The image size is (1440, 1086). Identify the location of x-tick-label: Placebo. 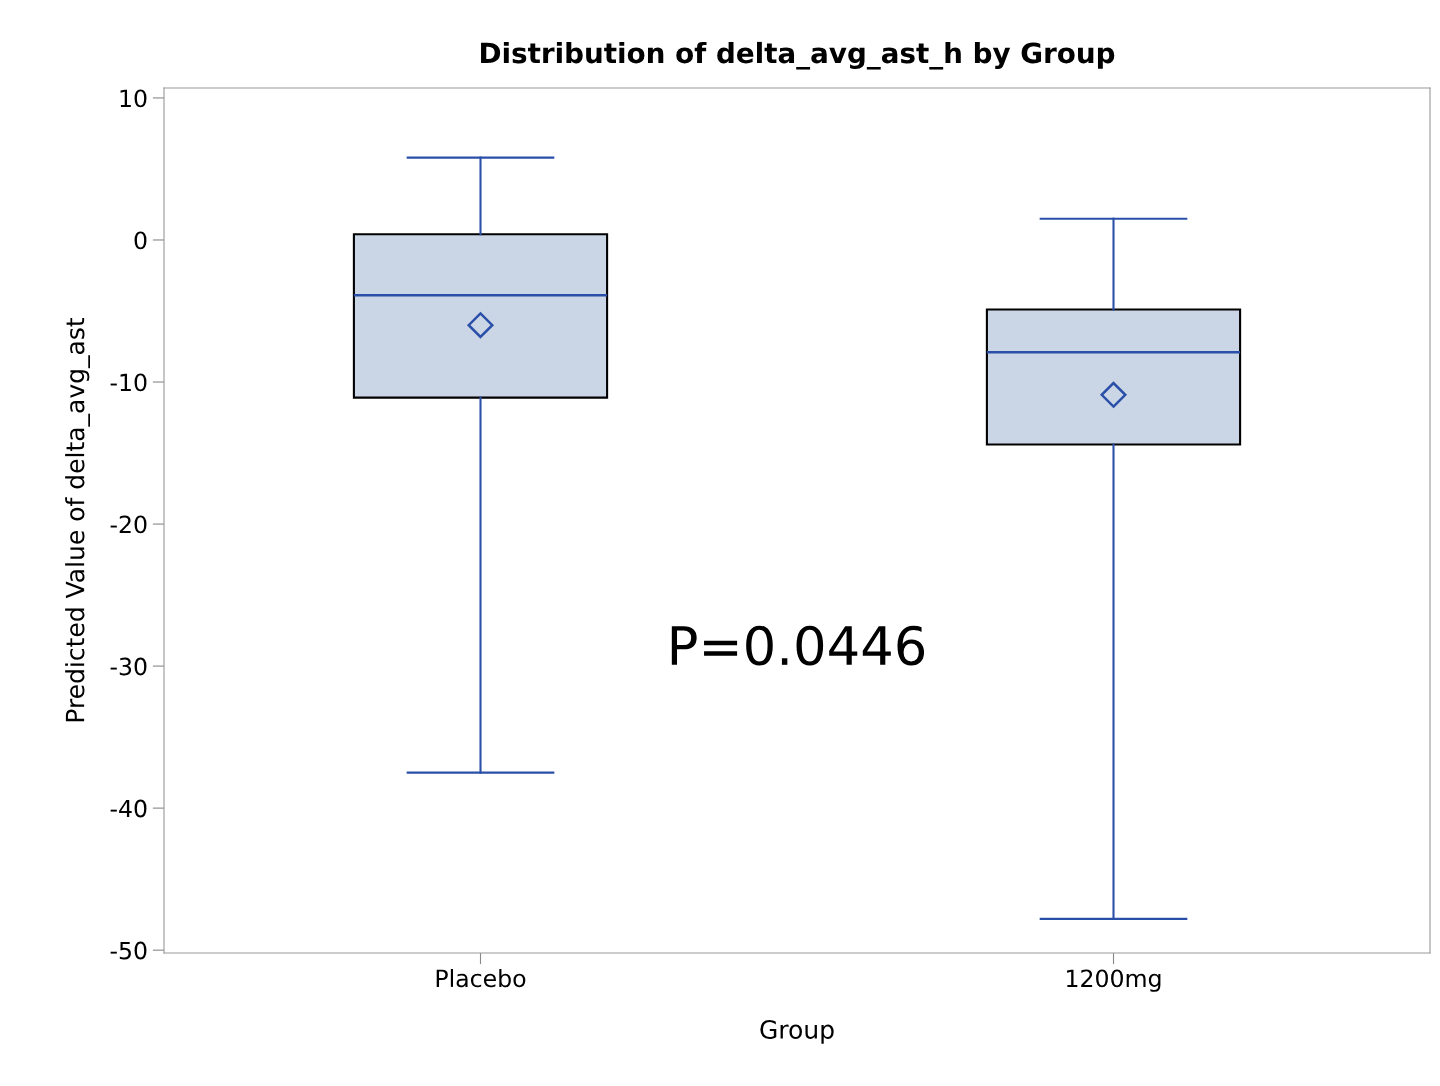
(481, 978).